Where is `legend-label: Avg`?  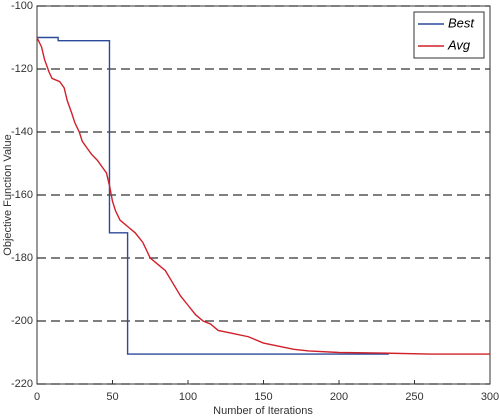
legend-label: Avg is located at coordinates (459, 44).